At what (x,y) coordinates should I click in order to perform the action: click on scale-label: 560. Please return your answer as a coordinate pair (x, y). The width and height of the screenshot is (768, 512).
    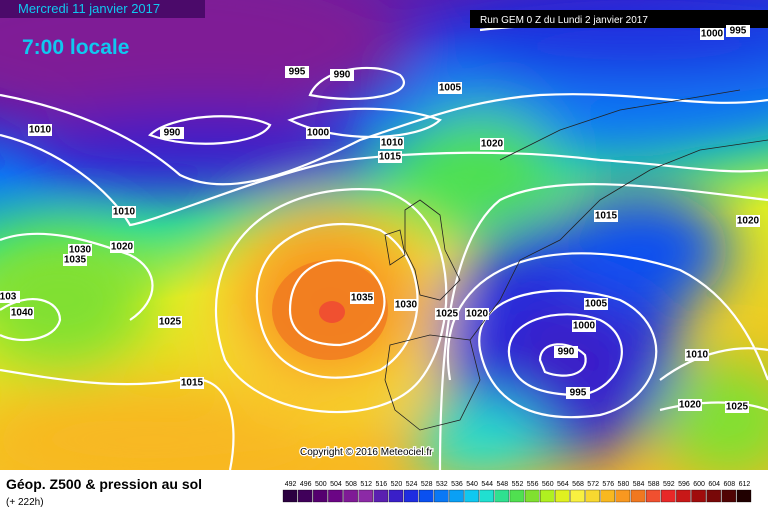
    Looking at the image, I should click on (548, 484).